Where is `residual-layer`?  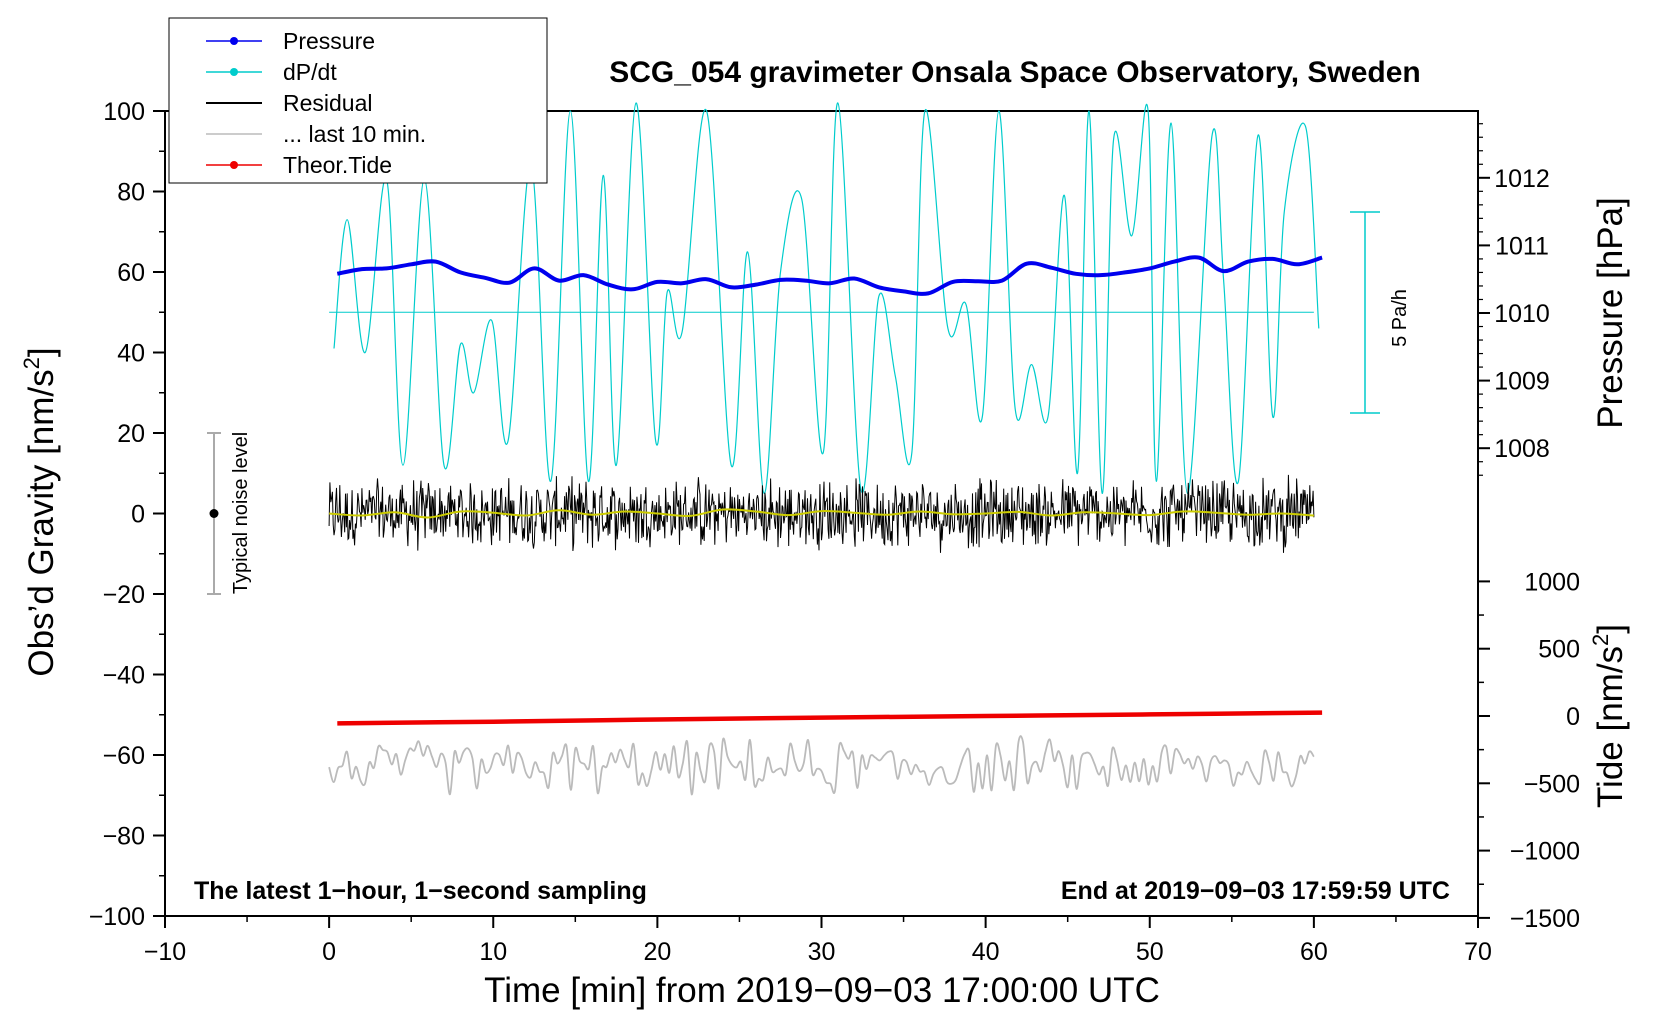 residual-layer is located at coordinates (821, 513).